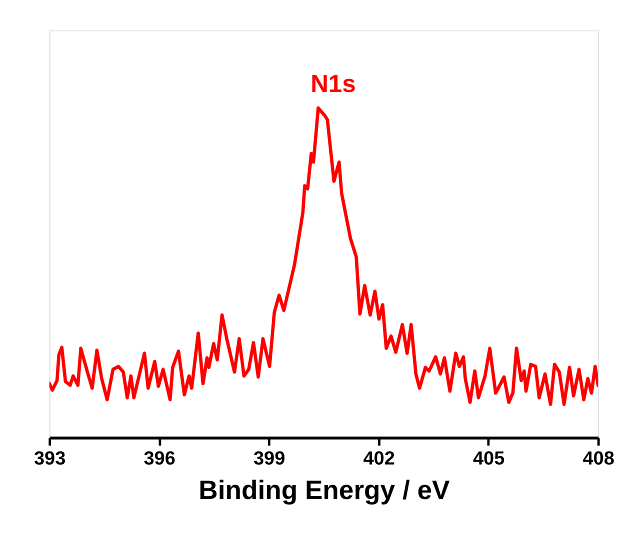 The width and height of the screenshot is (637, 535). Describe the element at coordinates (160, 459) in the screenshot. I see `x-tick-label: 396` at that location.